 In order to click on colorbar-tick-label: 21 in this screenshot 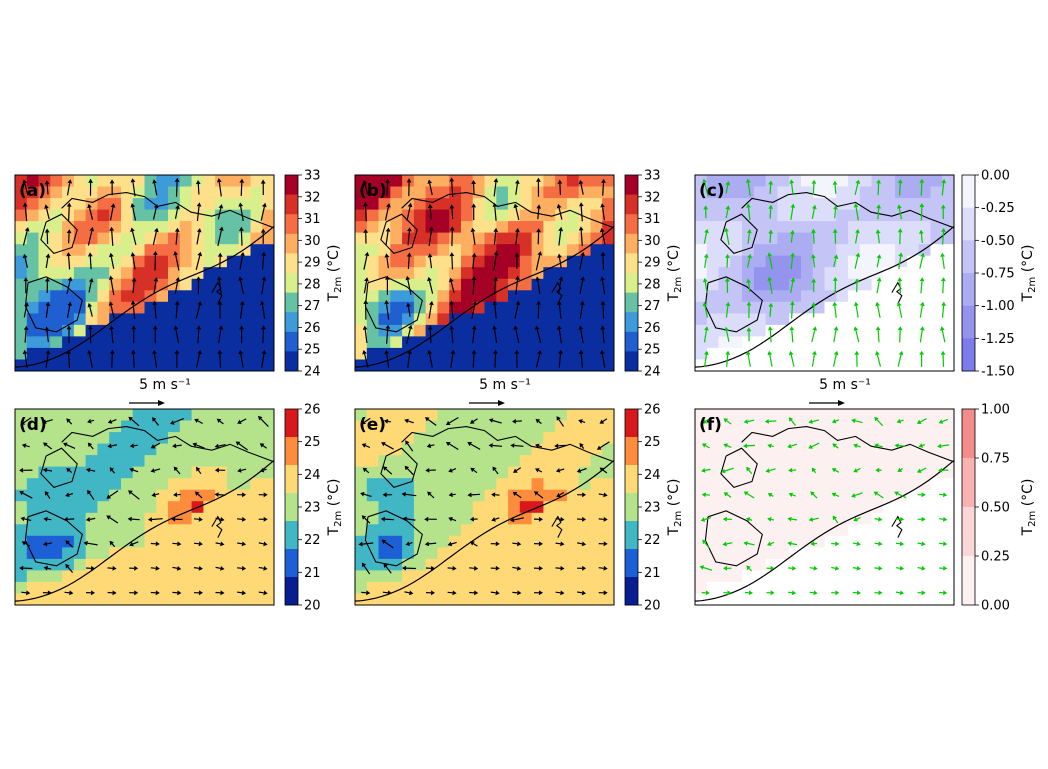, I will do `click(312, 573)`.